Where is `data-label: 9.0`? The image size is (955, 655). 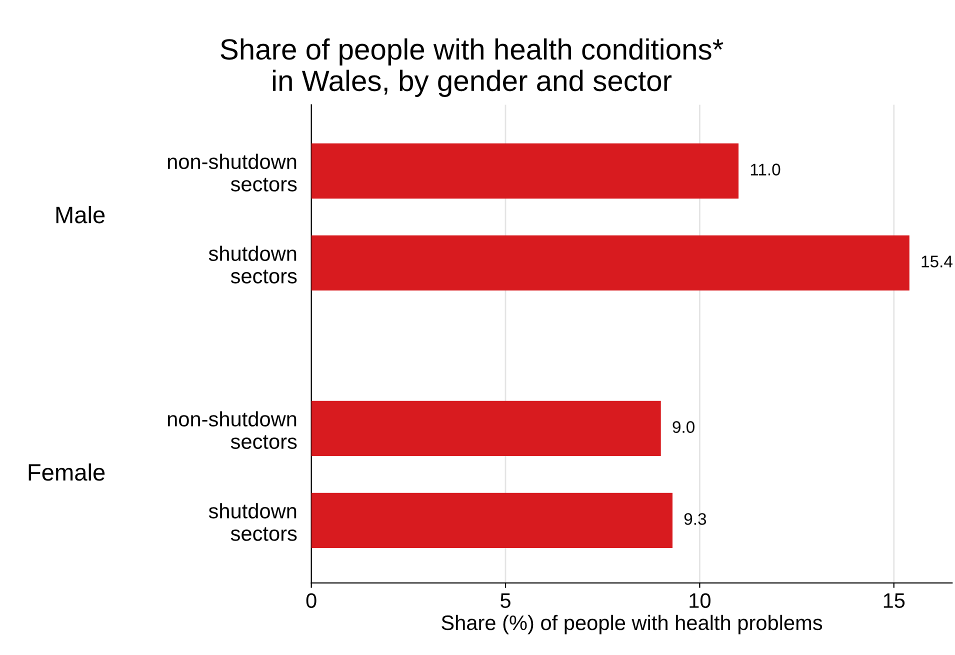
data-label: 9.0 is located at coordinates (683, 427).